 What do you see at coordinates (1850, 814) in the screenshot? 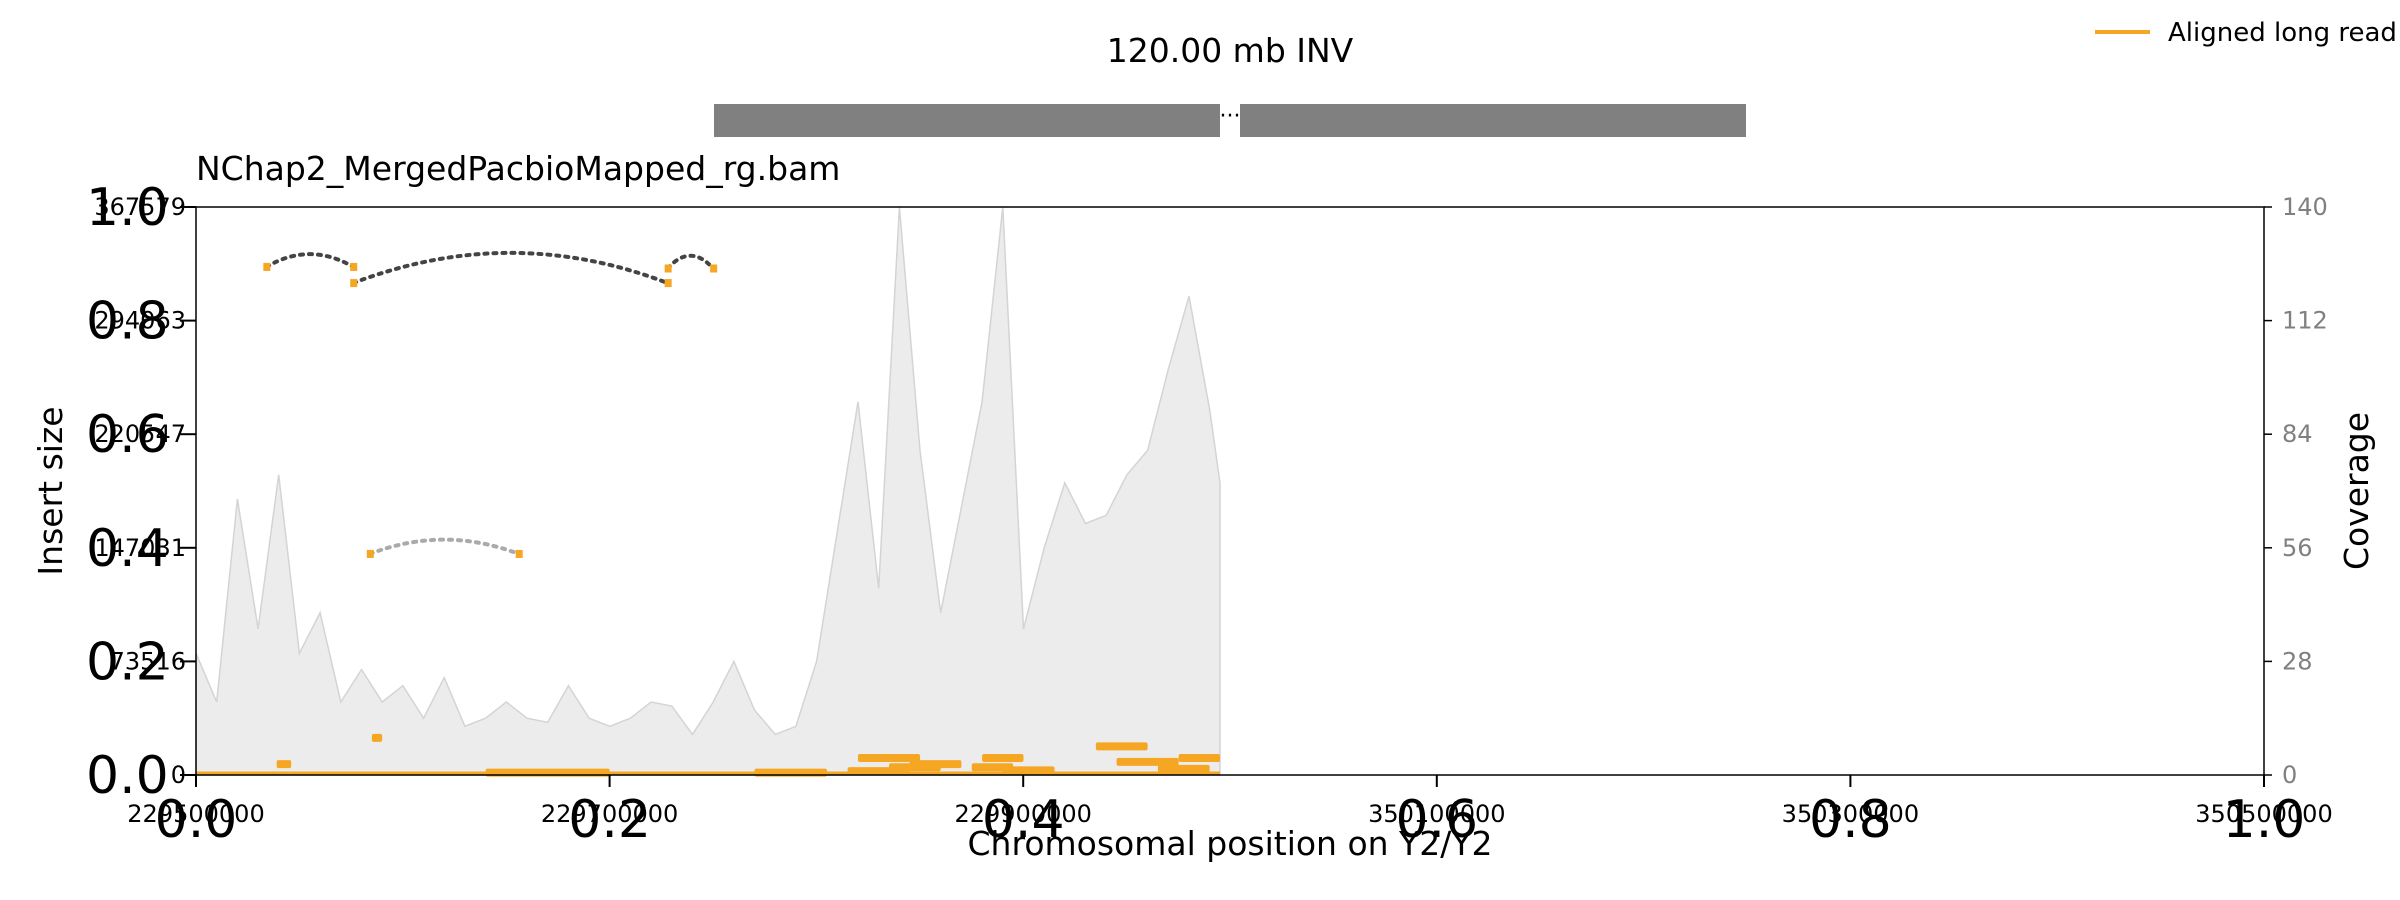
I see `x-position-tick-label: 350300000` at bounding box center [1850, 814].